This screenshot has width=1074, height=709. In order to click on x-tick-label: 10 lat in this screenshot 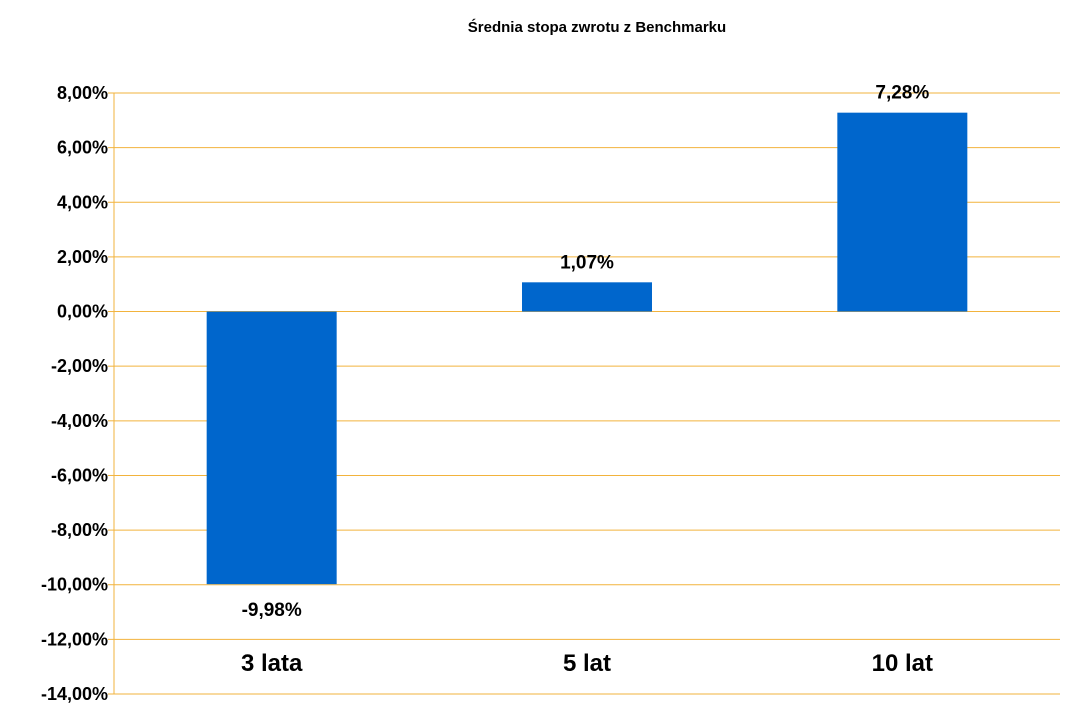, I will do `click(902, 663)`.